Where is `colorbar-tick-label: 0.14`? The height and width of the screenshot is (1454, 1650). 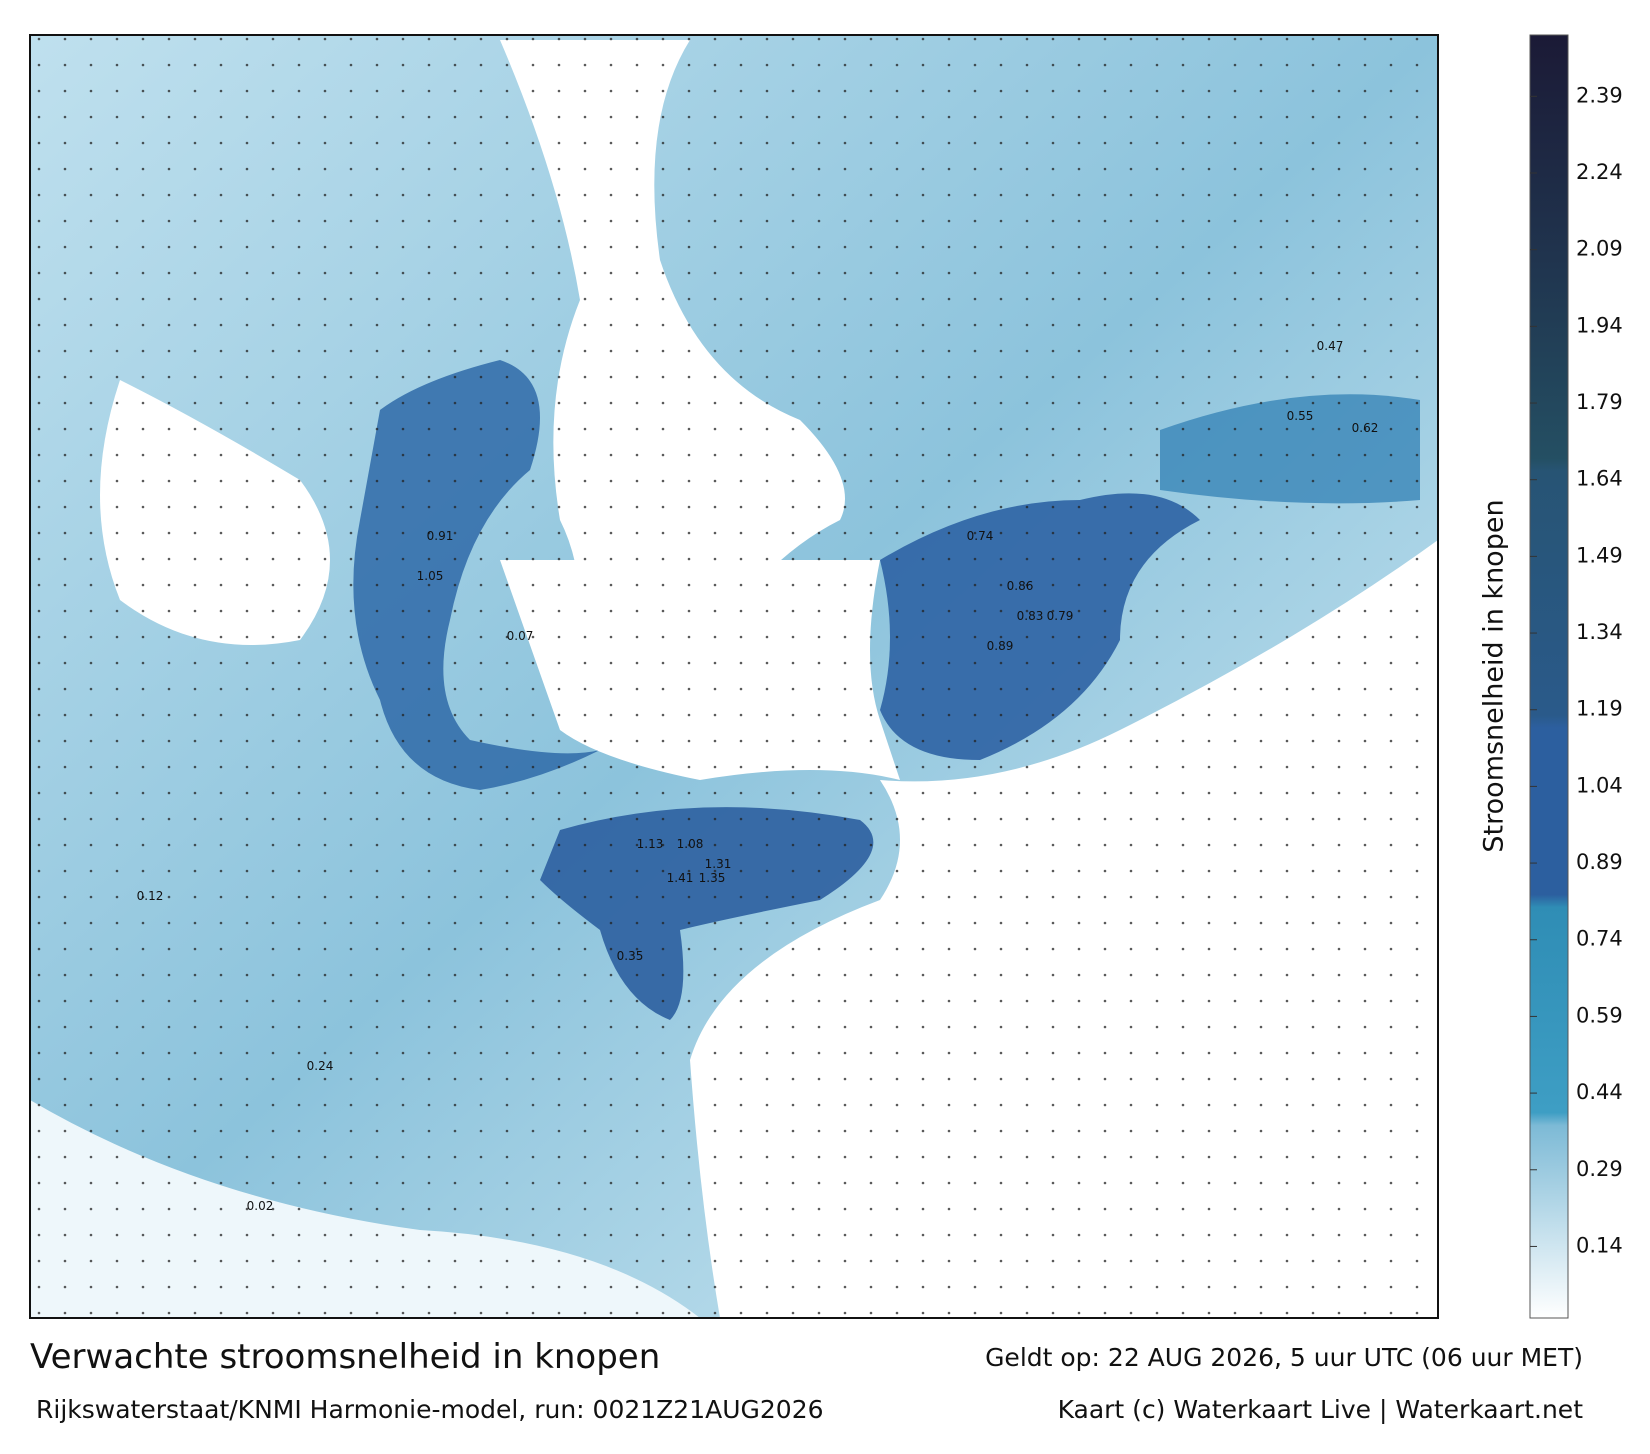
colorbar-tick-label: 0.14 is located at coordinates (1599, 1245).